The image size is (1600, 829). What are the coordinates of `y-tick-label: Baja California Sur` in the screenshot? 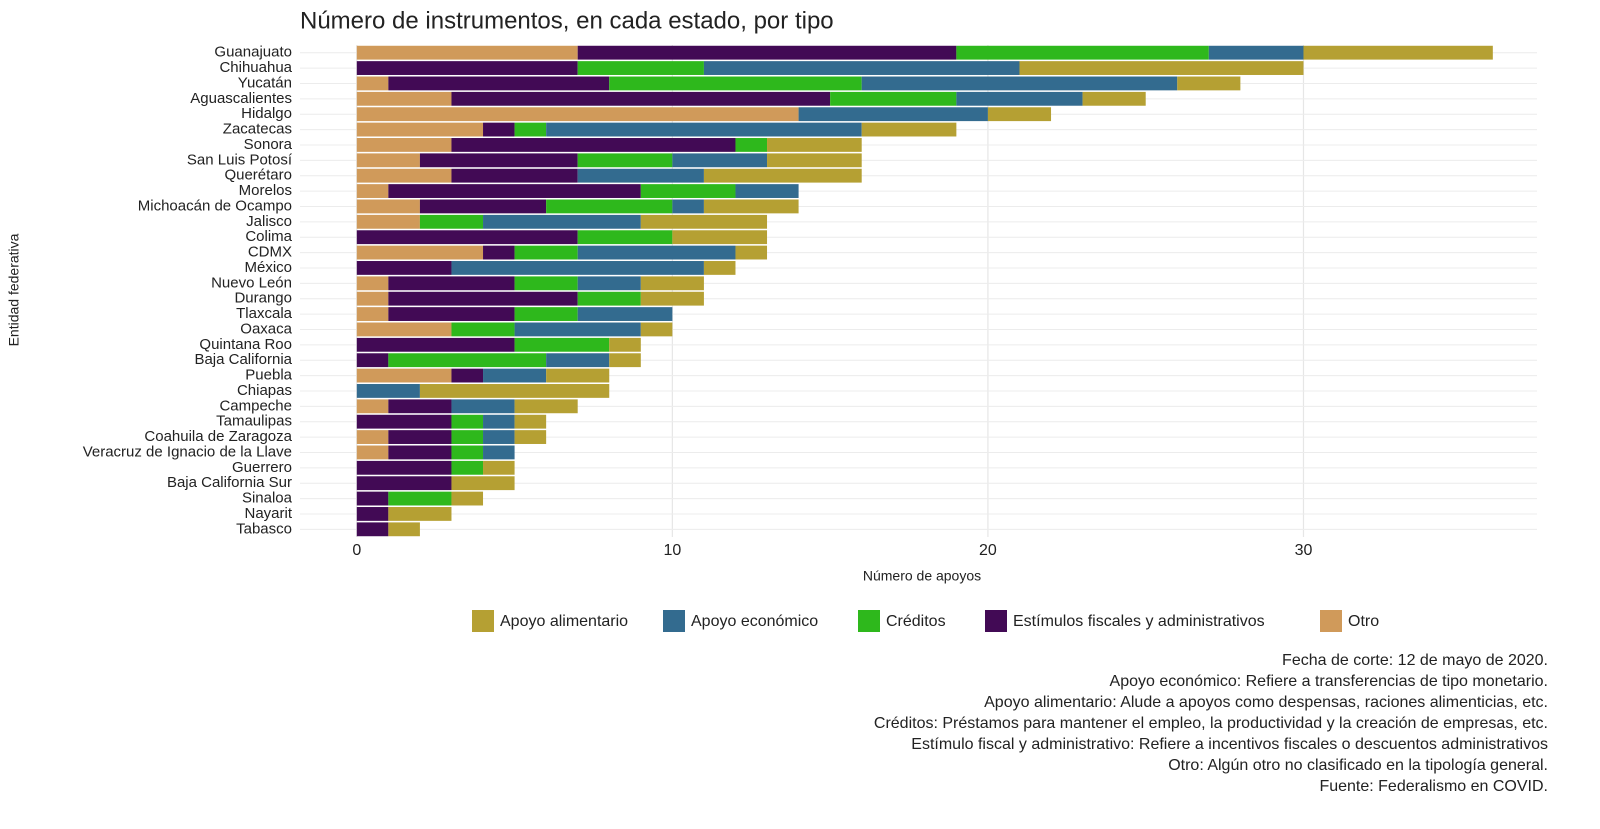 It's located at (229, 482).